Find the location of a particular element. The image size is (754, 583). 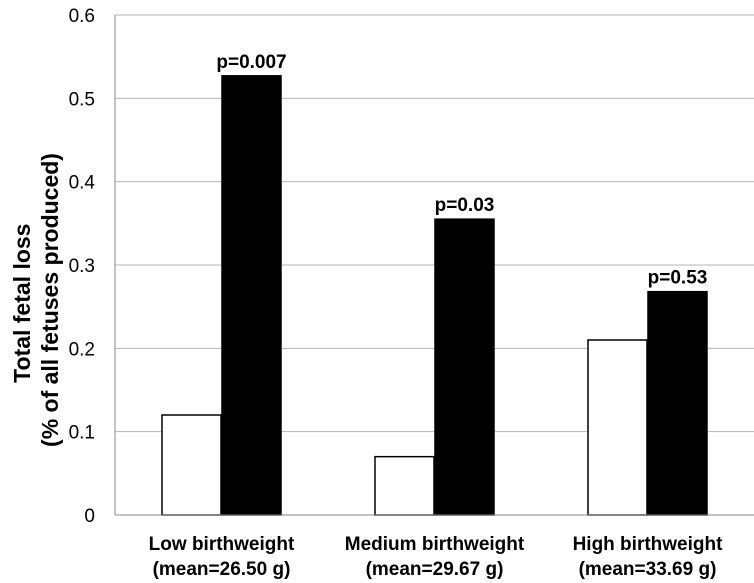

y-tick-label: 0.2 is located at coordinates (82, 349).